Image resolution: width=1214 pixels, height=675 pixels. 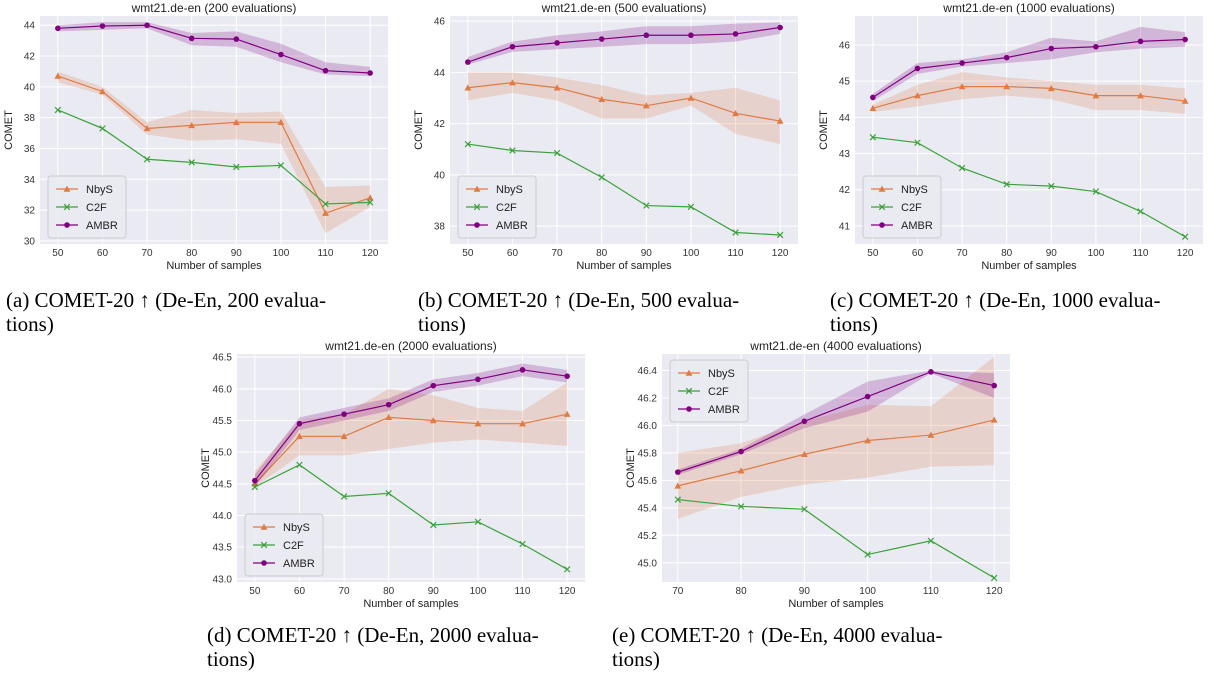 What do you see at coordinates (835, 346) in the screenshot?
I see `chart-title: wmt21.de-en (4000 evaluations)` at bounding box center [835, 346].